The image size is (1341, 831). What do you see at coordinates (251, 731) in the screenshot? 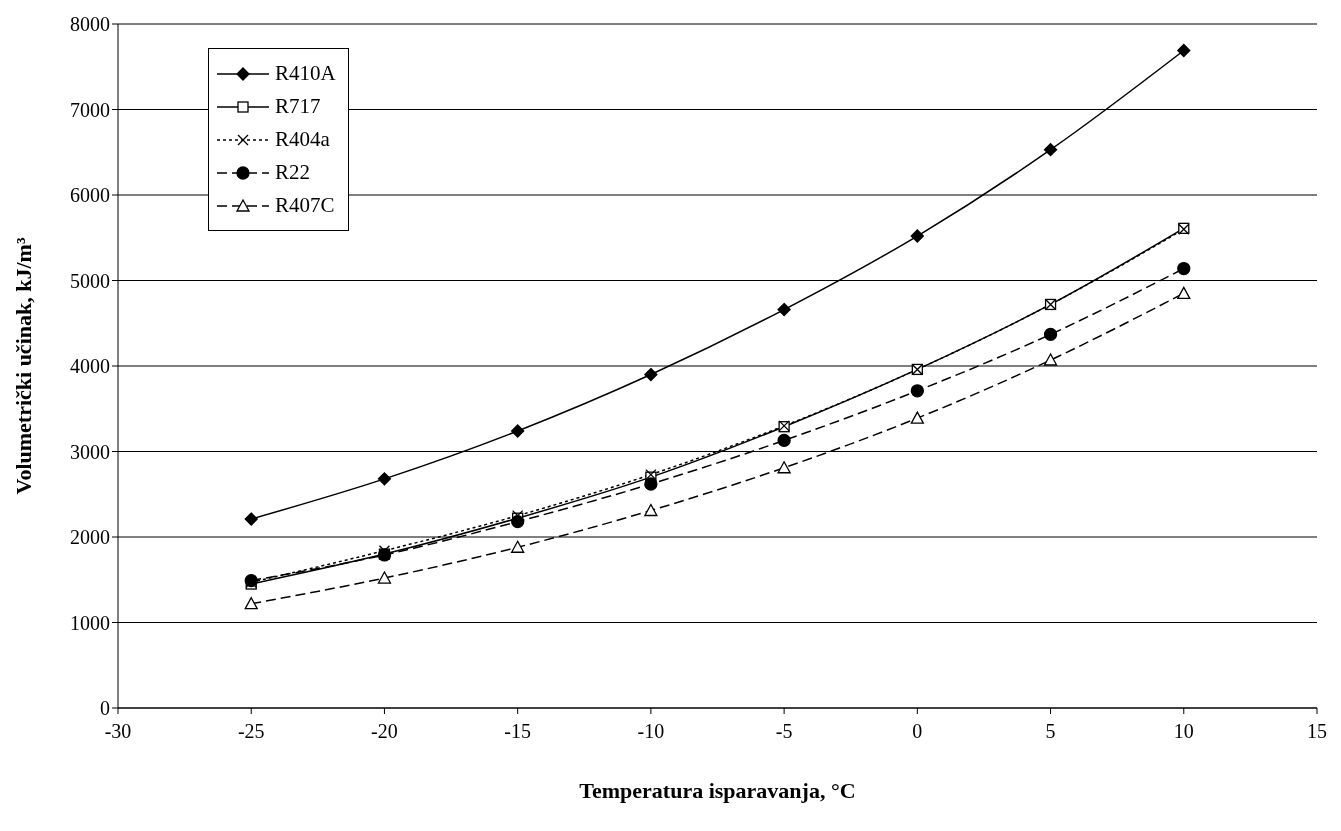
I see `x-tick-label: -25` at bounding box center [251, 731].